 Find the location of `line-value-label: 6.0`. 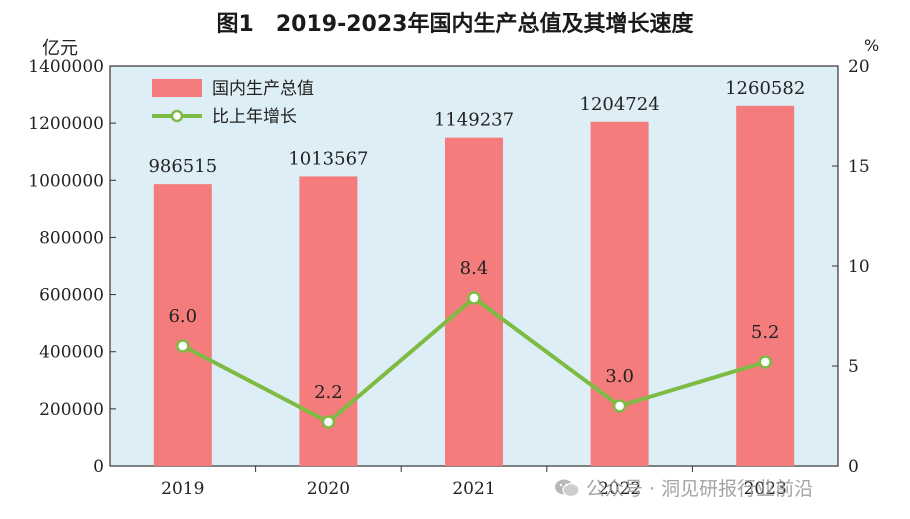

line-value-label: 6.0 is located at coordinates (182, 316).